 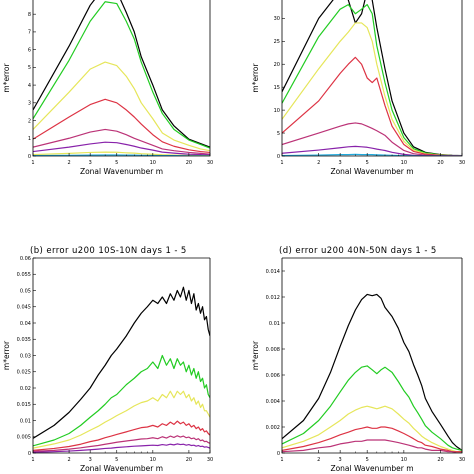 What do you see at coordinates (24, 438) in the screenshot?
I see `y-tick-label: 0.005` at bounding box center [24, 438].